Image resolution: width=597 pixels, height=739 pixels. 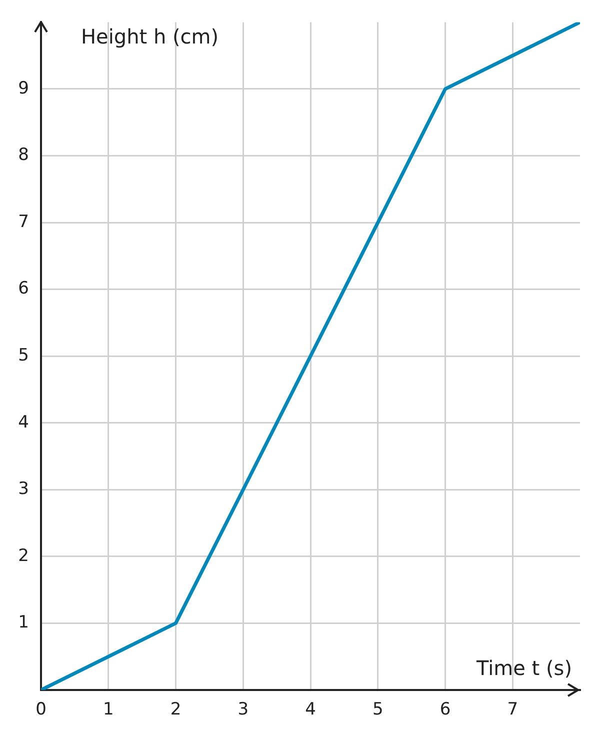 I want to click on y-axis-title: Height h (cm), so click(x=150, y=36).